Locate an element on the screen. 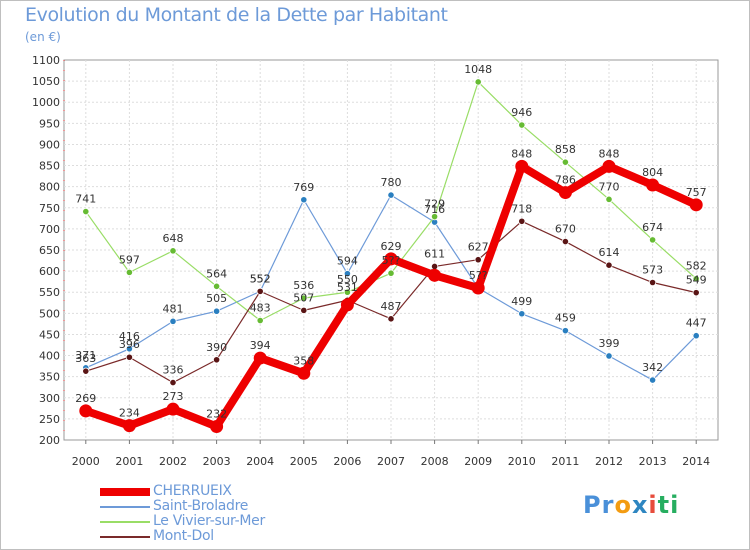 This screenshot has height=550, width=750. data-label: 459 is located at coordinates (565, 318).